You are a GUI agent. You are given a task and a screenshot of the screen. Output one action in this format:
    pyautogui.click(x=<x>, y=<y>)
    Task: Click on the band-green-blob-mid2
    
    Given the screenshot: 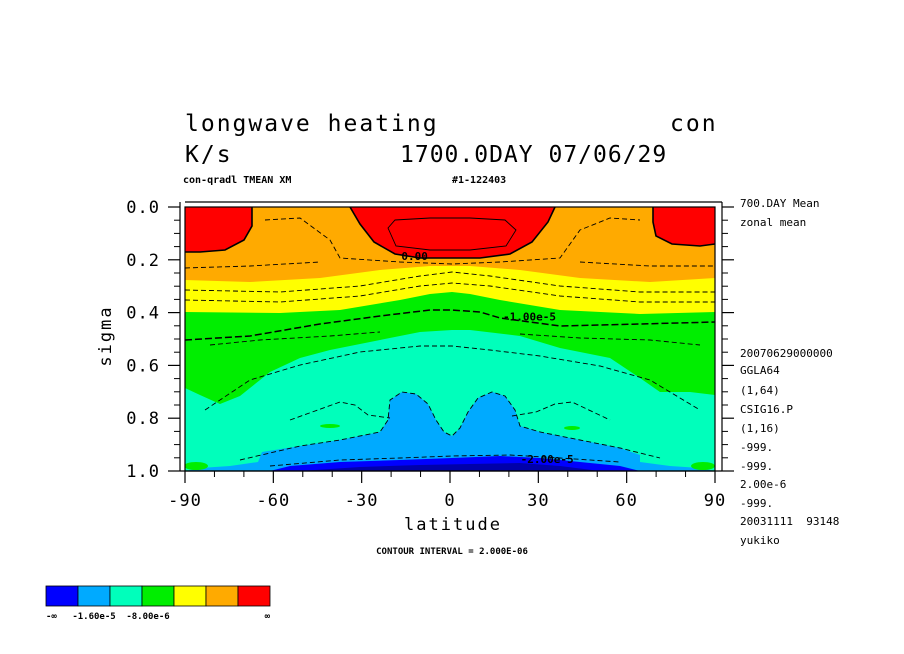 What is the action you would take?
    pyautogui.click(x=572, y=428)
    